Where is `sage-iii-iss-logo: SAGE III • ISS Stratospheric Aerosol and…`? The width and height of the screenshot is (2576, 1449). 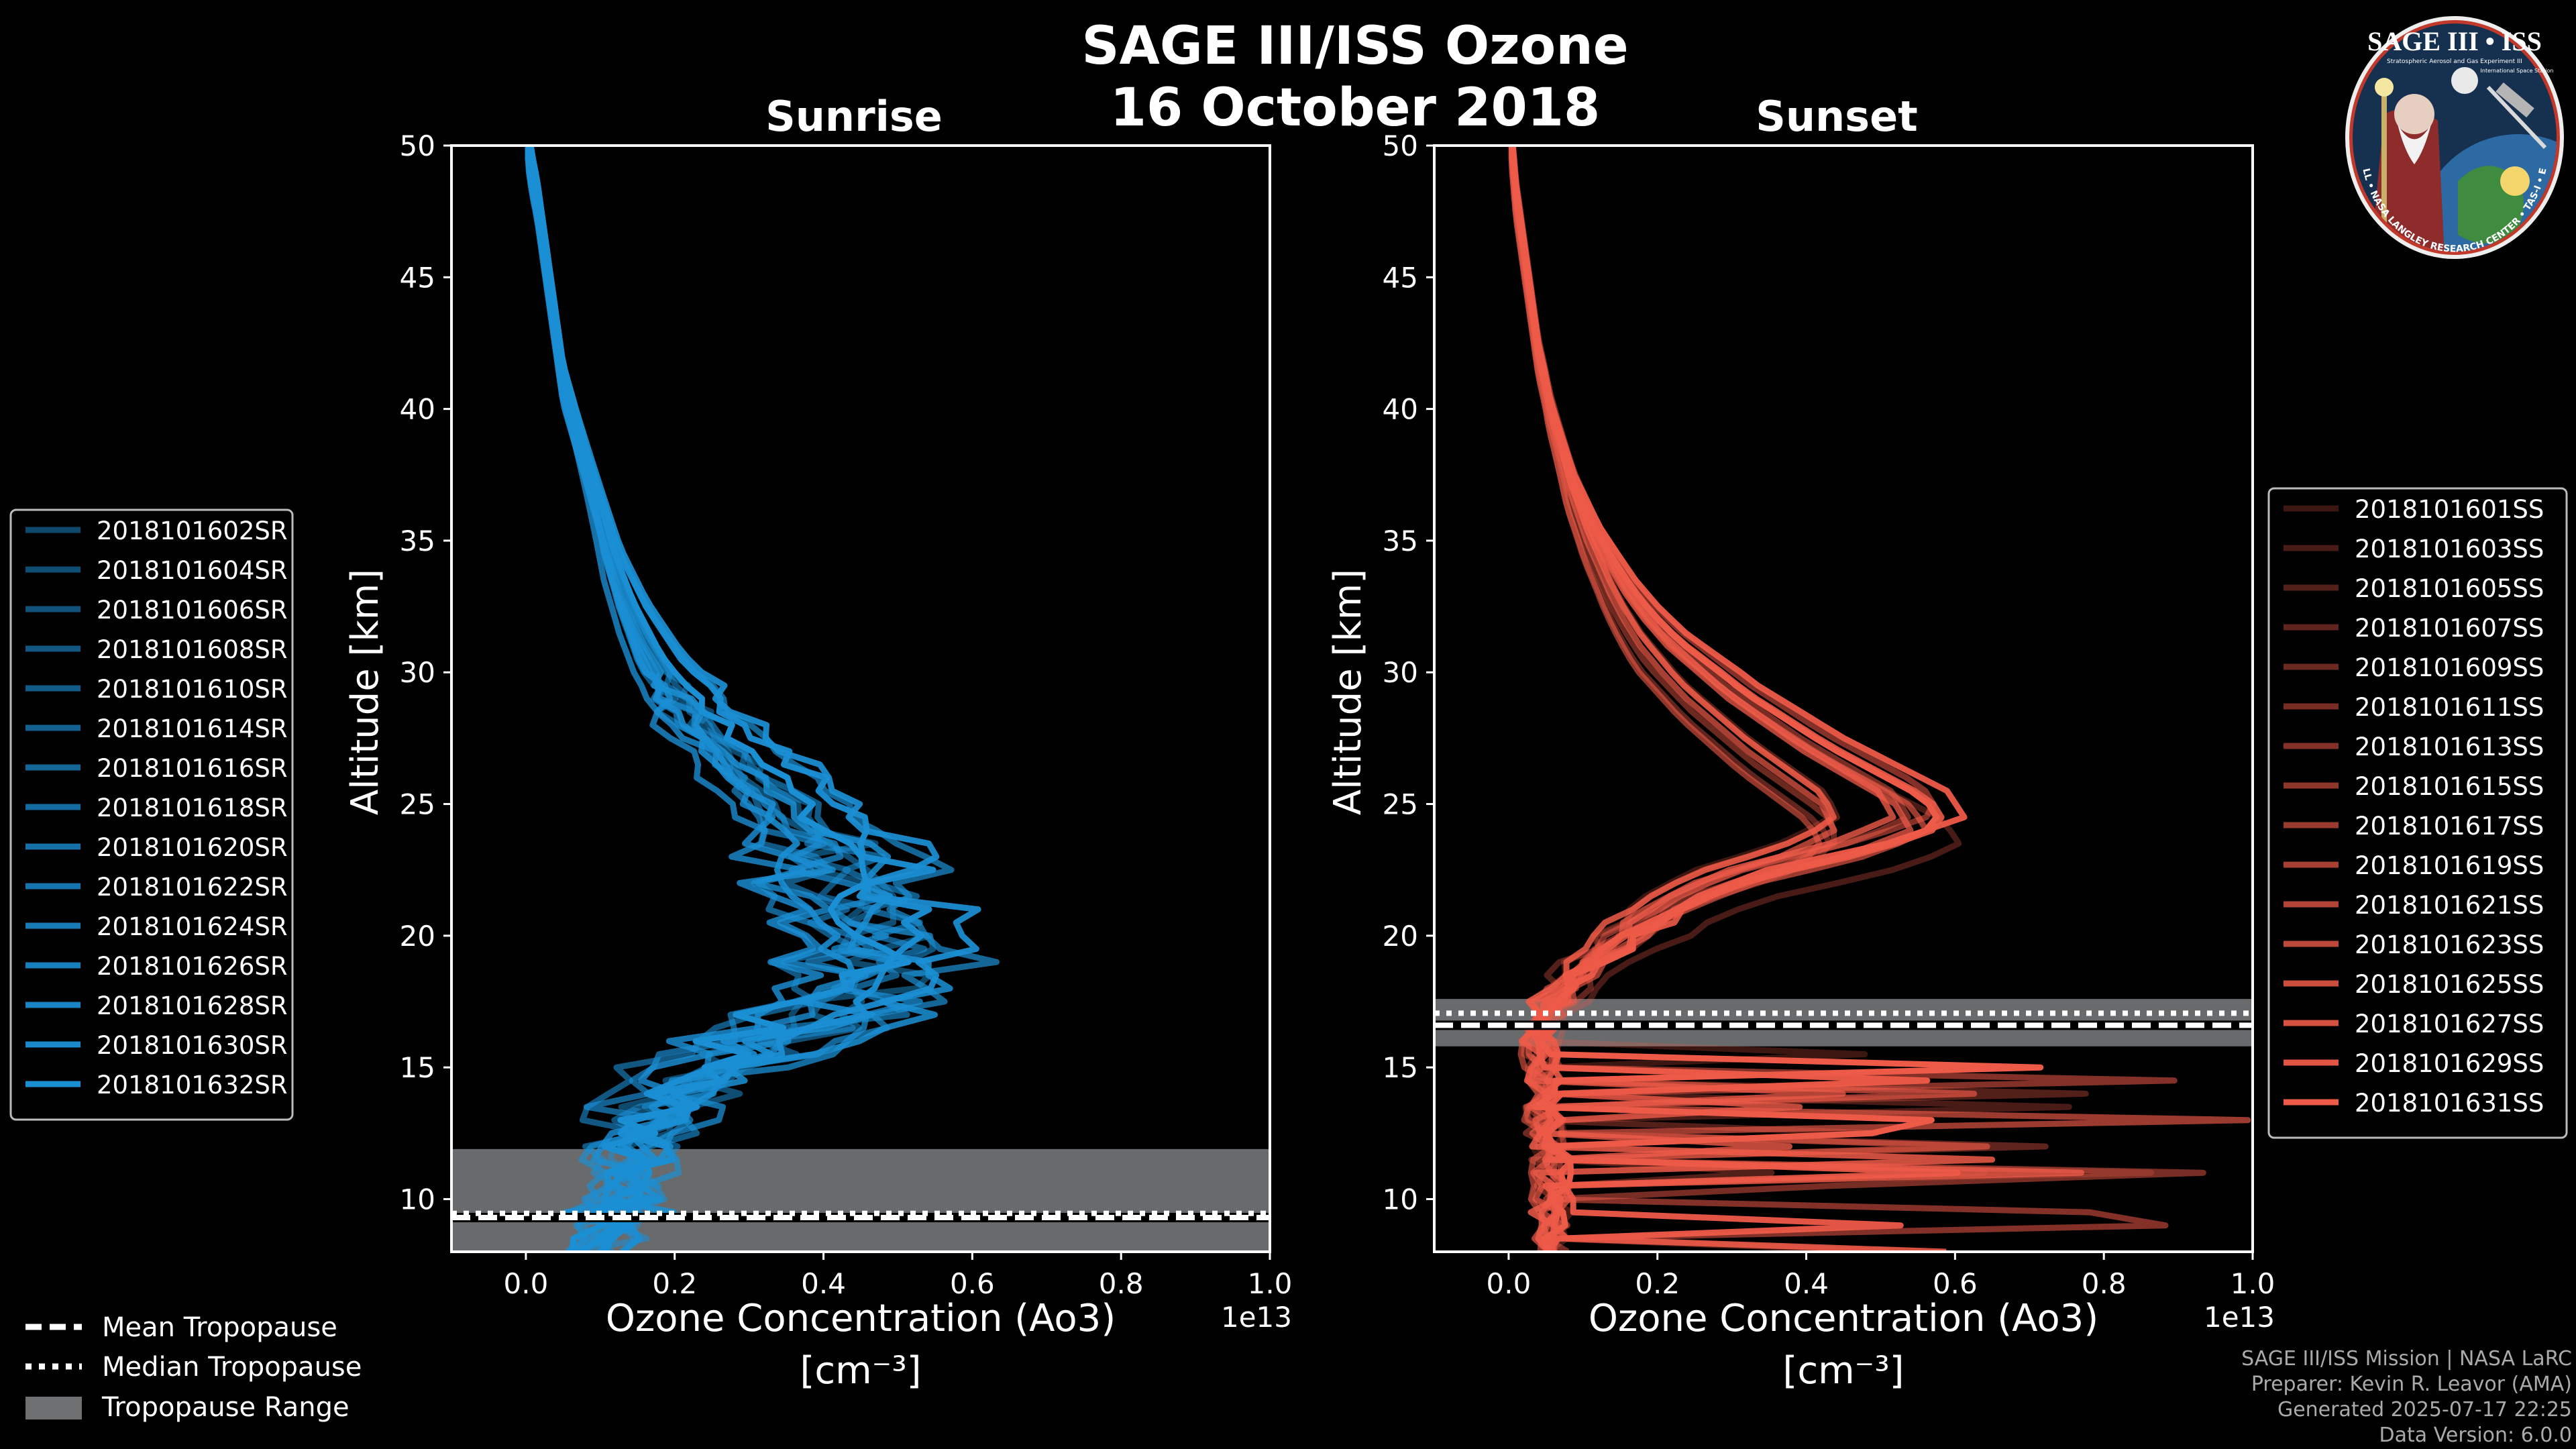
sage-iii-iss-logo: SAGE III • ISS Stratospheric Aerosol and… is located at coordinates (2454, 136).